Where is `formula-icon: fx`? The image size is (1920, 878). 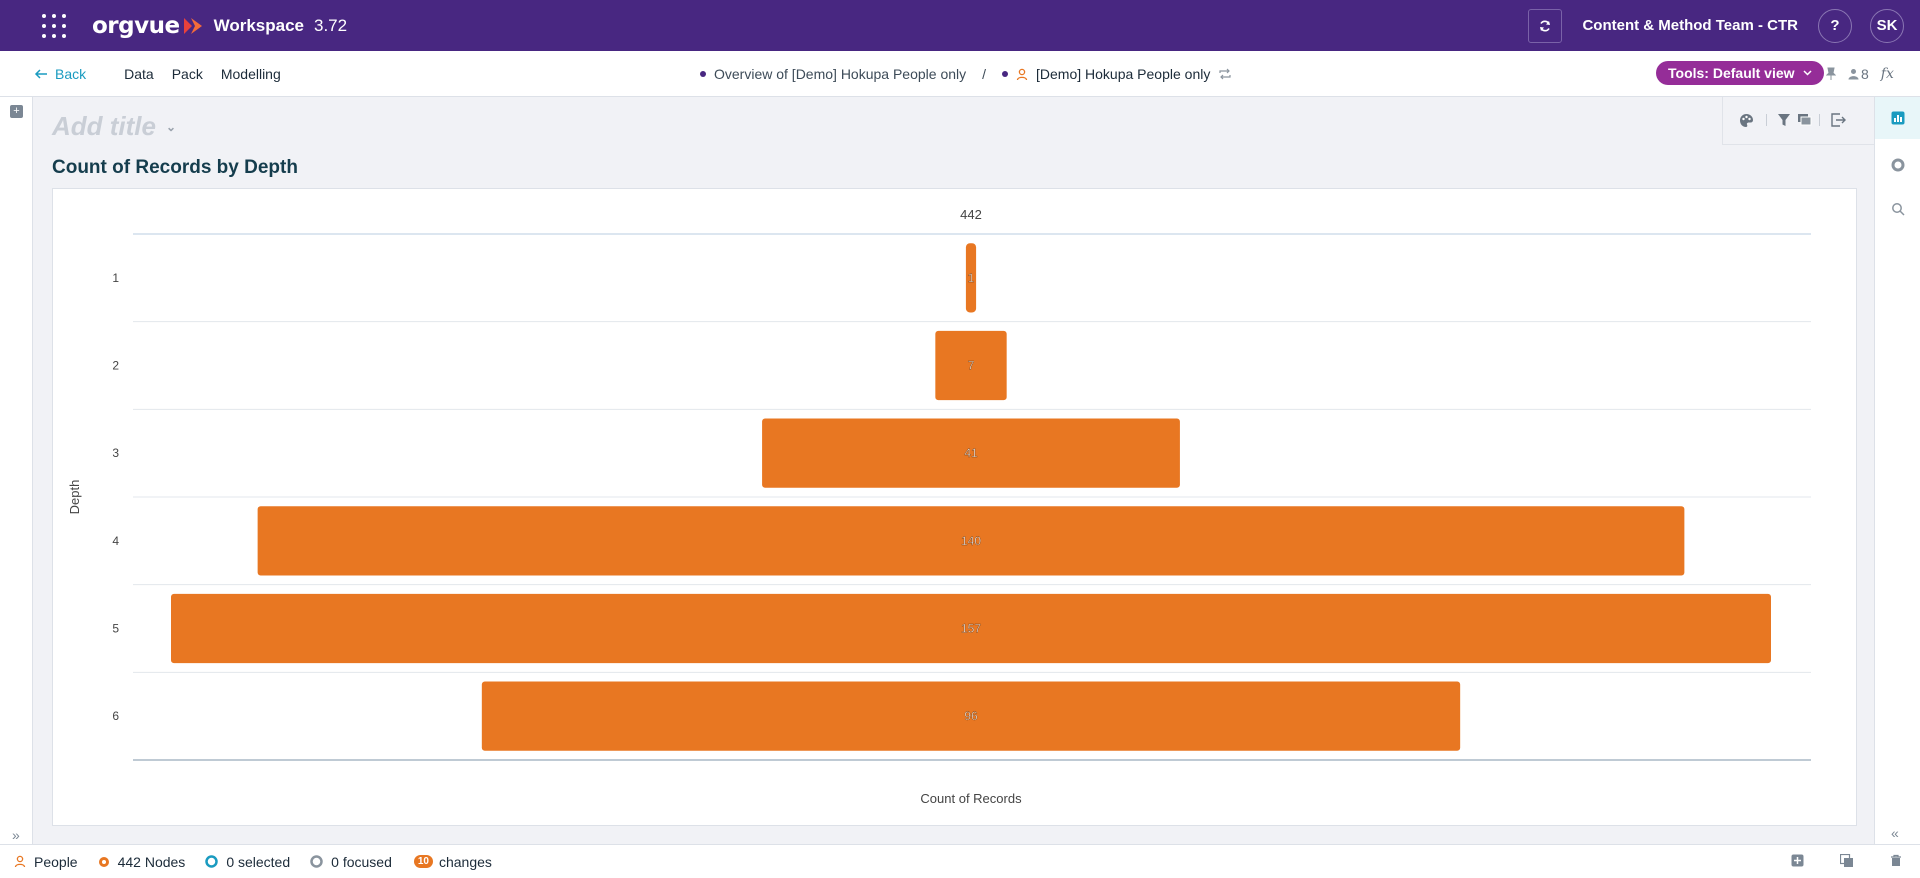 formula-icon: fx is located at coordinates (1887, 74).